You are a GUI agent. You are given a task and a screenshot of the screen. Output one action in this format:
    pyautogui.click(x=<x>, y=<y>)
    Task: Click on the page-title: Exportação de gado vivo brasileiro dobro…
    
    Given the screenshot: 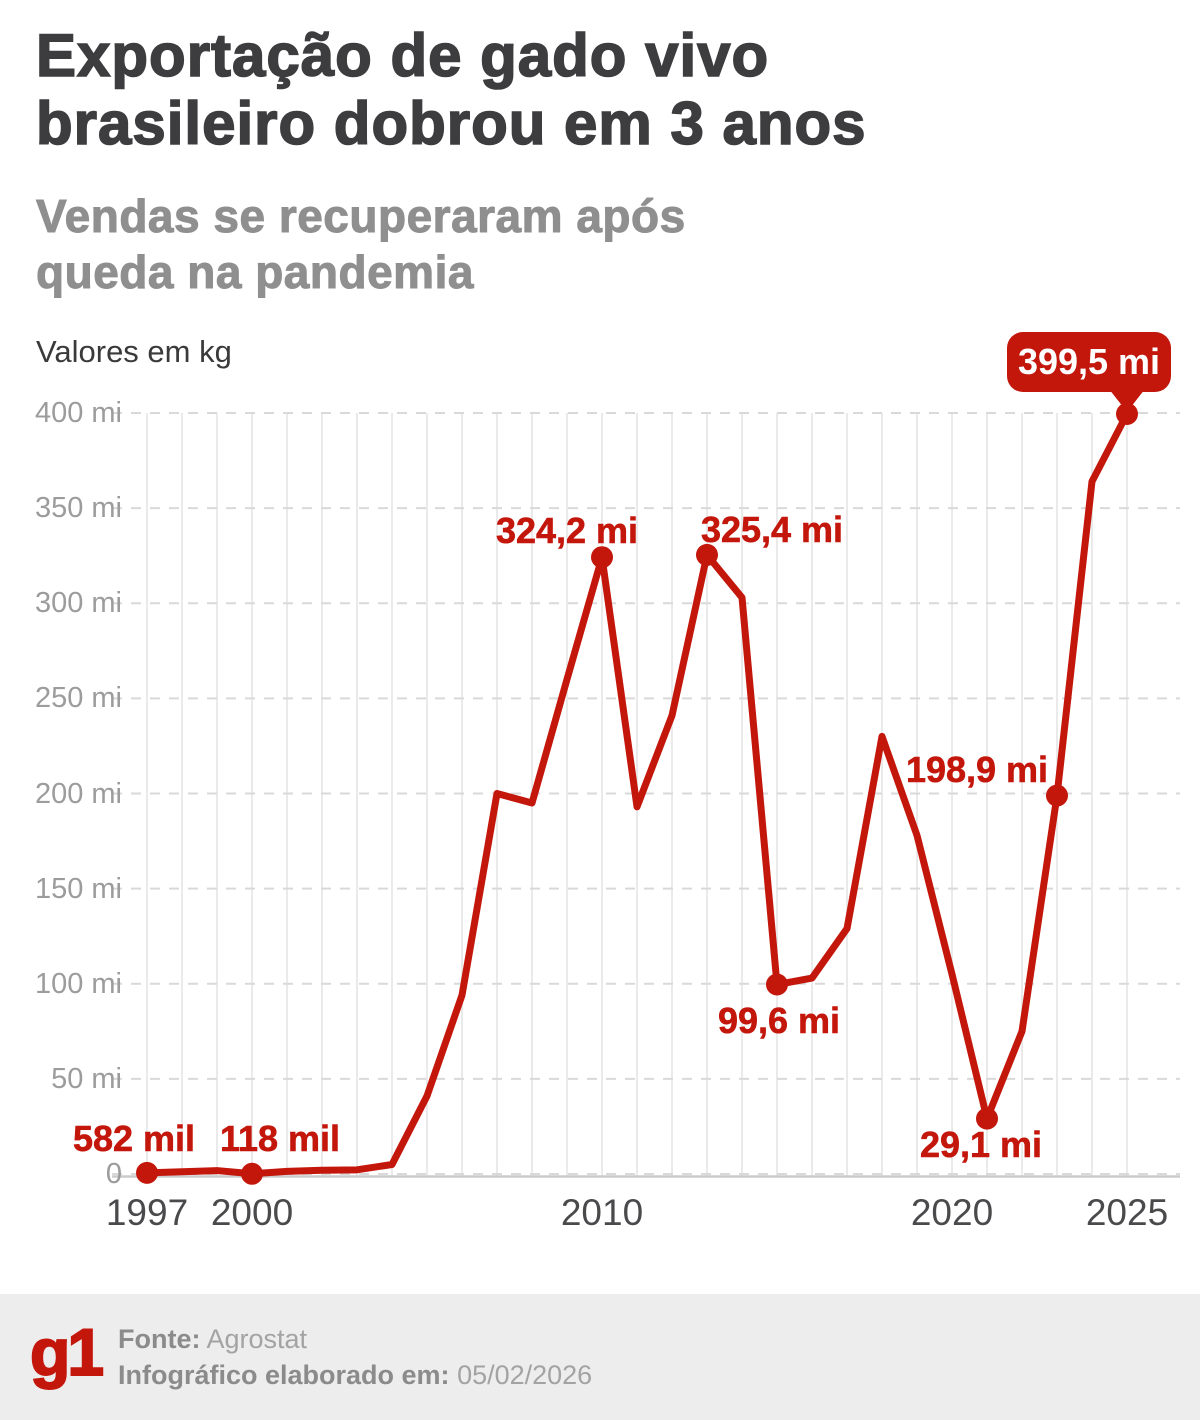 What is the action you would take?
    pyautogui.click(x=451, y=89)
    